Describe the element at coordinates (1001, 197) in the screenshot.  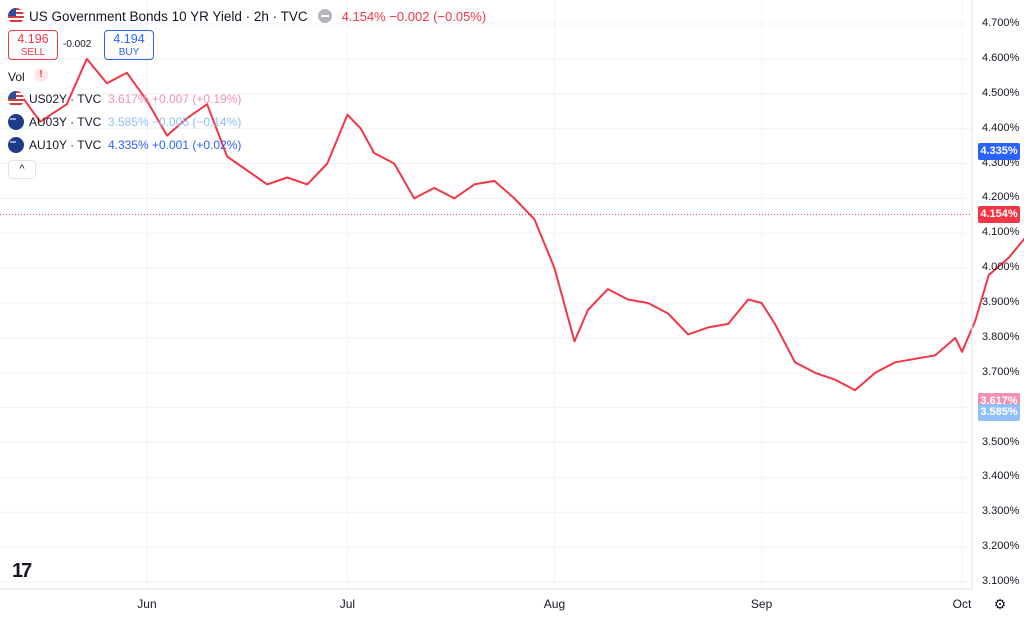
I see `y-tick-label: 4.200%` at that location.